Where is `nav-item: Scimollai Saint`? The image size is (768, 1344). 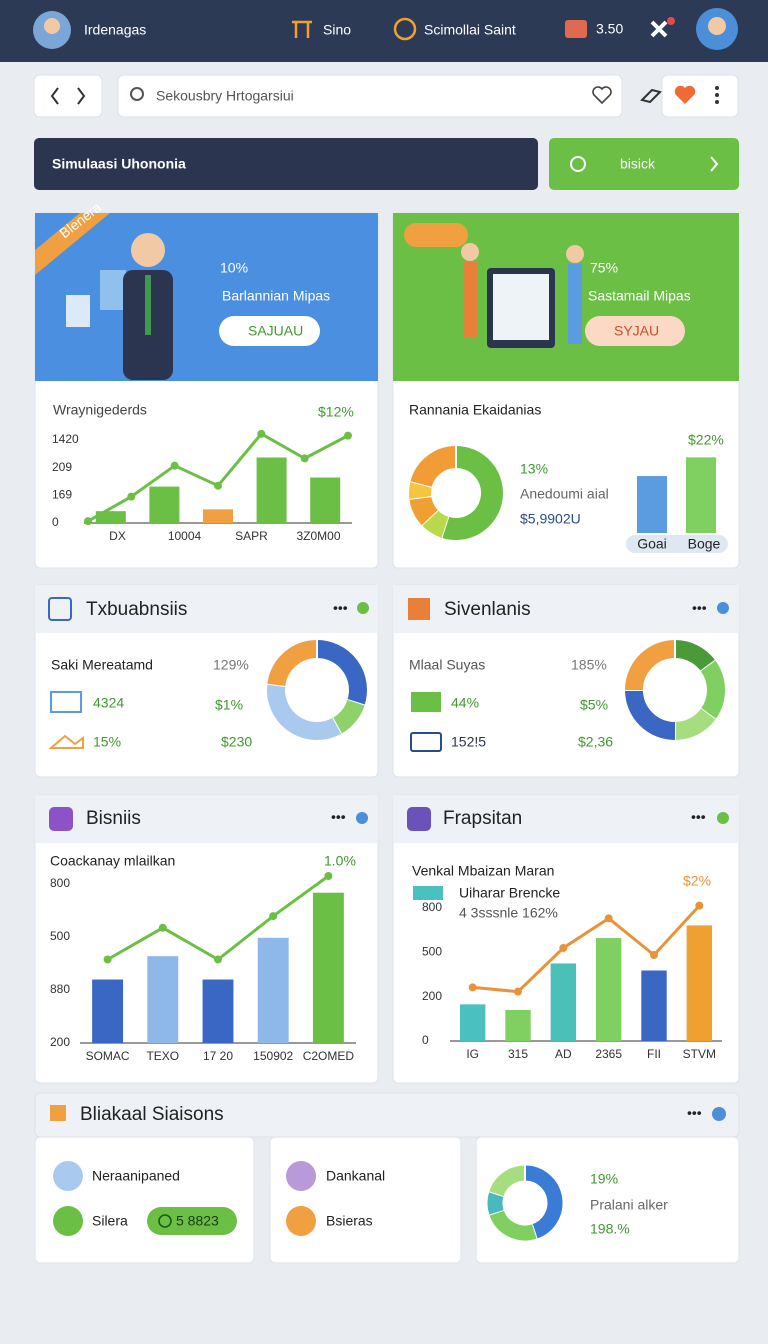
nav-item: Scimollai Saint is located at coordinates (470, 30).